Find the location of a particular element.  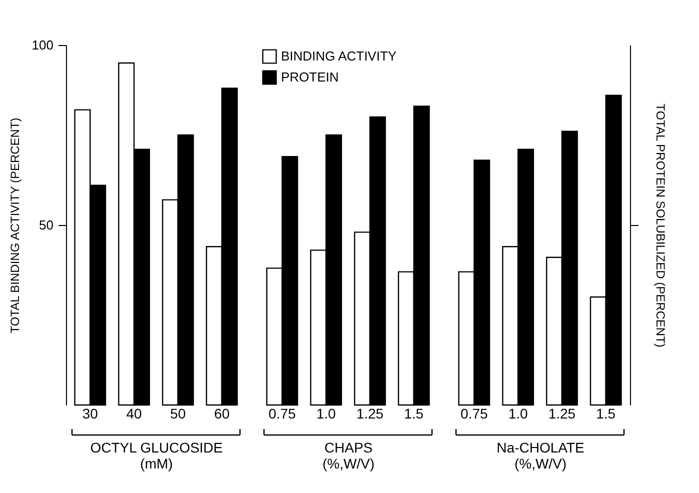

legend-label: PROTEIN is located at coordinates (310, 77).